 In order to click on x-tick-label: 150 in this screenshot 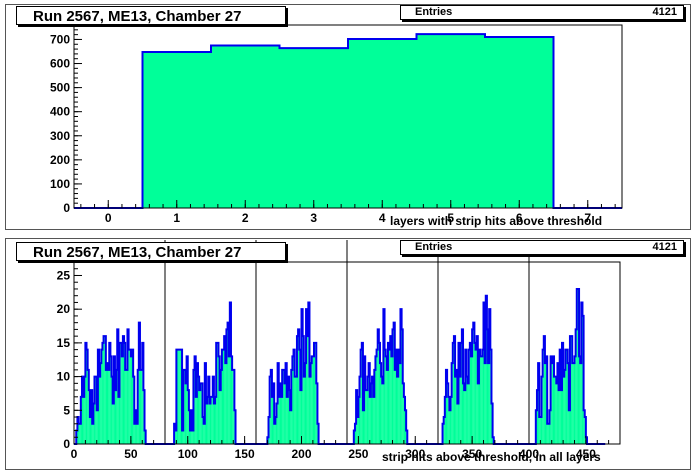, I will do `click(245, 454)`.